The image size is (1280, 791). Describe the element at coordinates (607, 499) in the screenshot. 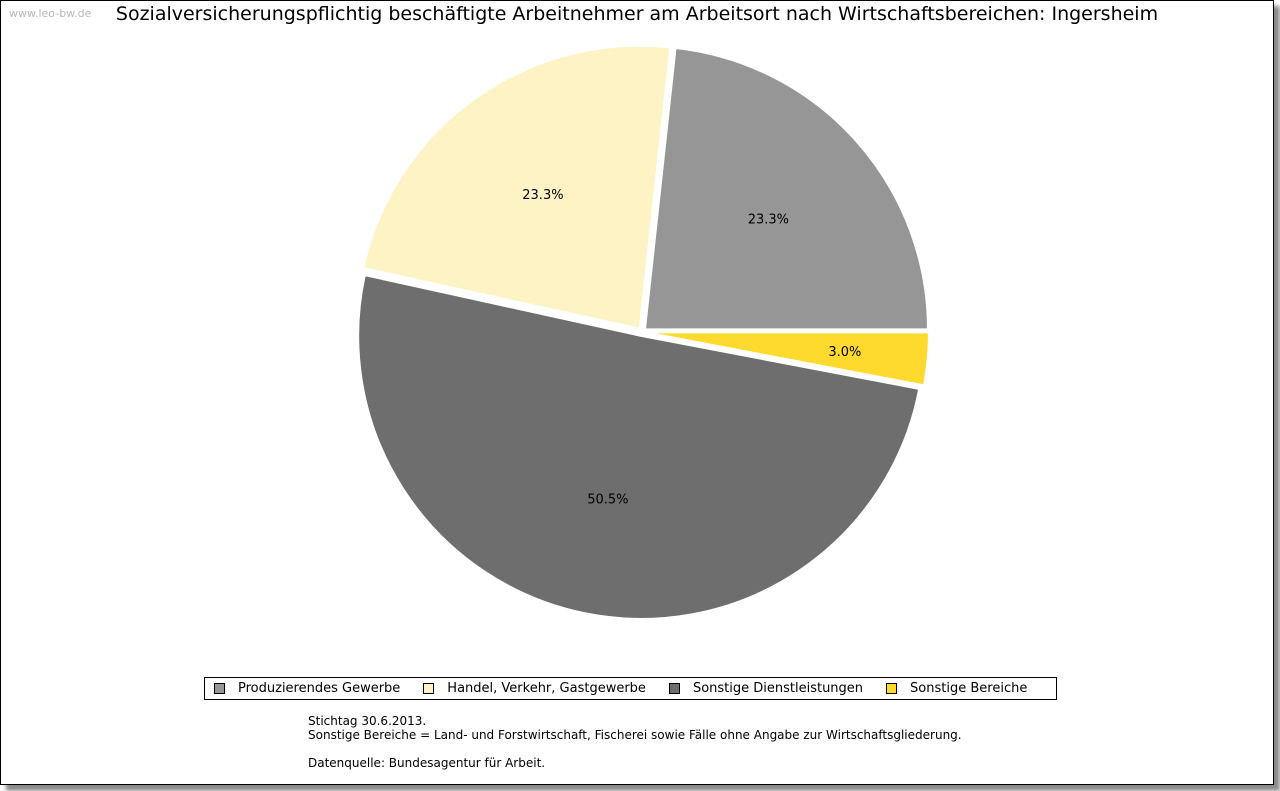

I see `slice-label: 50.5%` at that location.